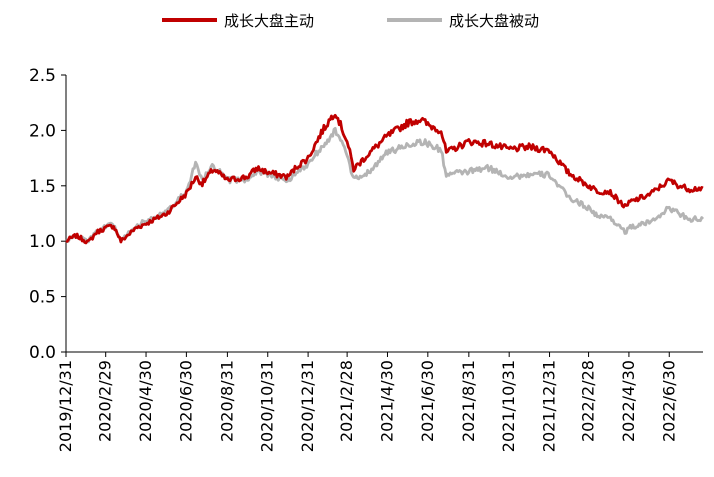 The height and width of the screenshot is (477, 714). Describe the element at coordinates (42, 298) in the screenshot. I see `y-tick-label: 0.5` at that location.